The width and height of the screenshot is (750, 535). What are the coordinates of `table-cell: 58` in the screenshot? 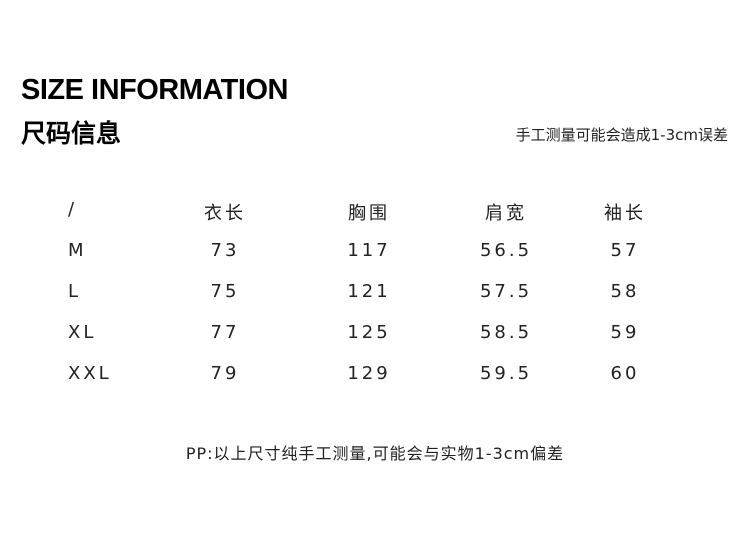 It's located at (625, 291).